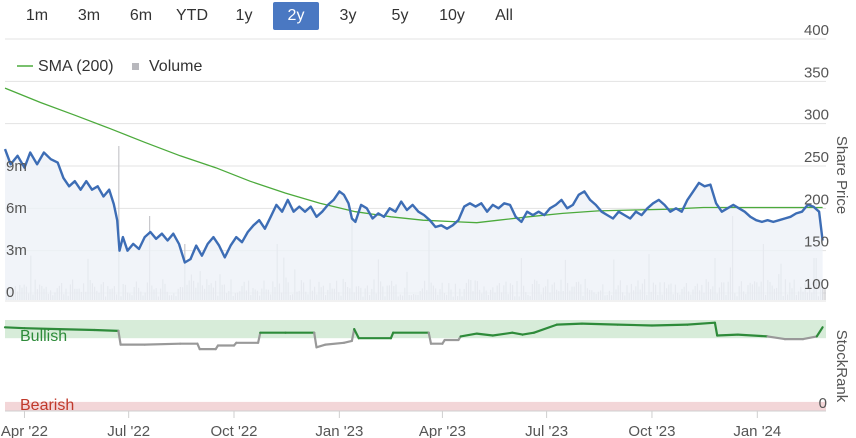 Image resolution: width=856 pixels, height=438 pixels. What do you see at coordinates (16, 229) in the screenshot?
I see `volume-axis: 0 3m 6m 9m` at bounding box center [16, 229].